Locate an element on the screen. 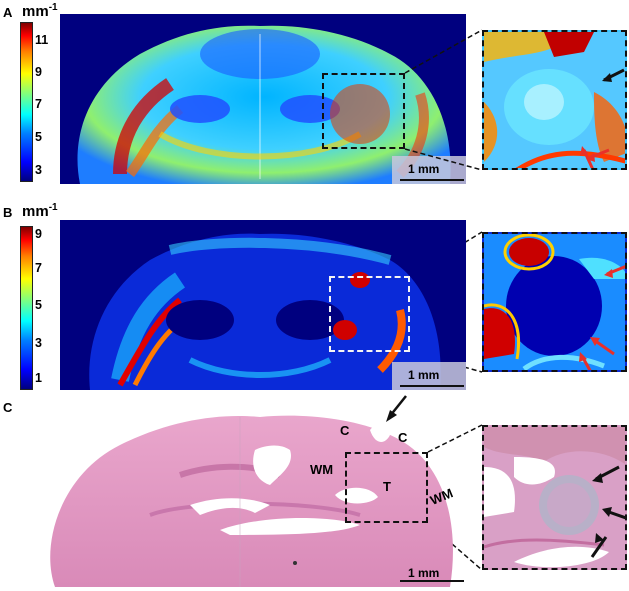  colorbar-a-tick: 5 is located at coordinates (38, 137).